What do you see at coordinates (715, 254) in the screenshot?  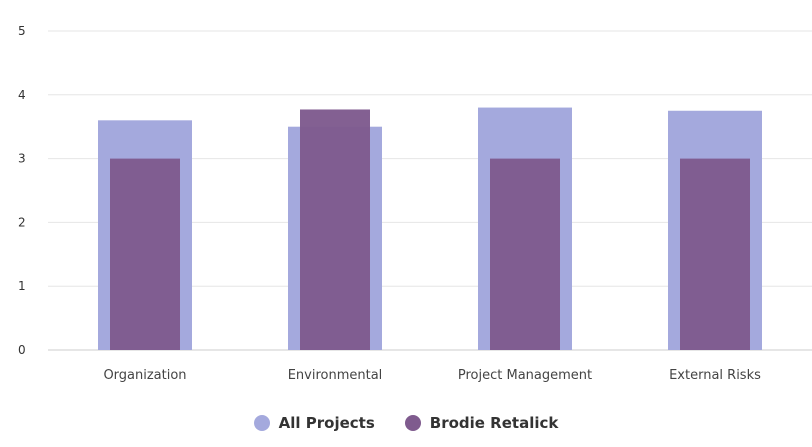 I see `bar-brodie-retalick-external-risks` at bounding box center [715, 254].